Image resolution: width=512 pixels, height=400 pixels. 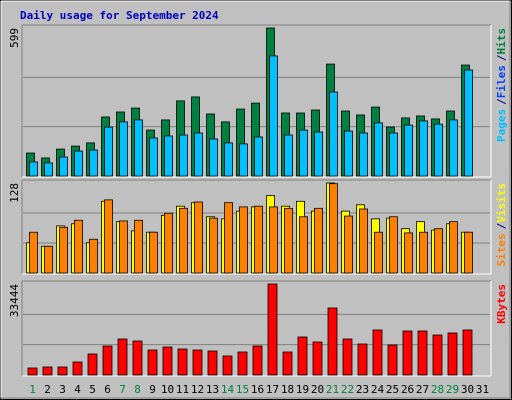 I want to click on legend: KBytes, so click(x=501, y=304).